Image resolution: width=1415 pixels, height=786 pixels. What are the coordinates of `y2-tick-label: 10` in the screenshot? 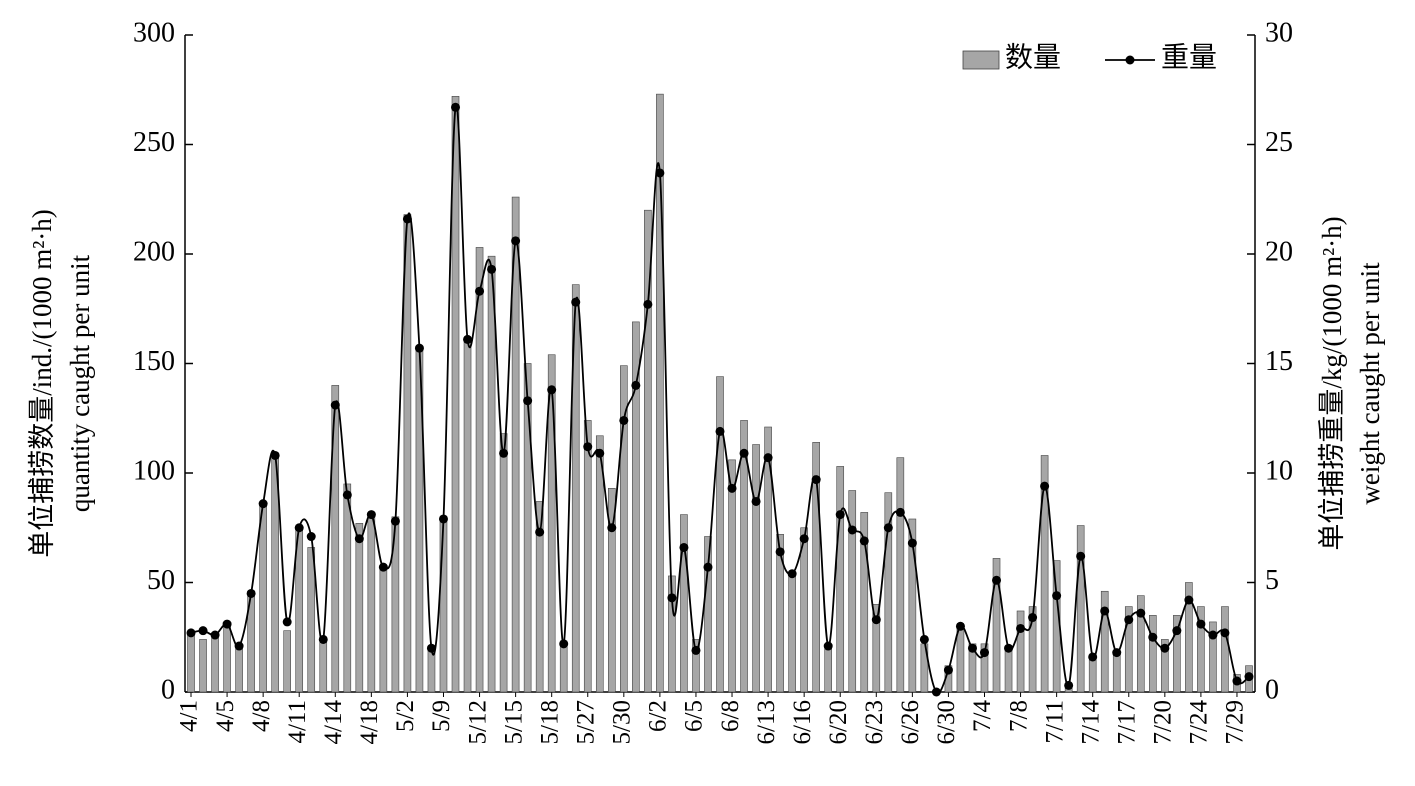 It's located at (1279, 470).